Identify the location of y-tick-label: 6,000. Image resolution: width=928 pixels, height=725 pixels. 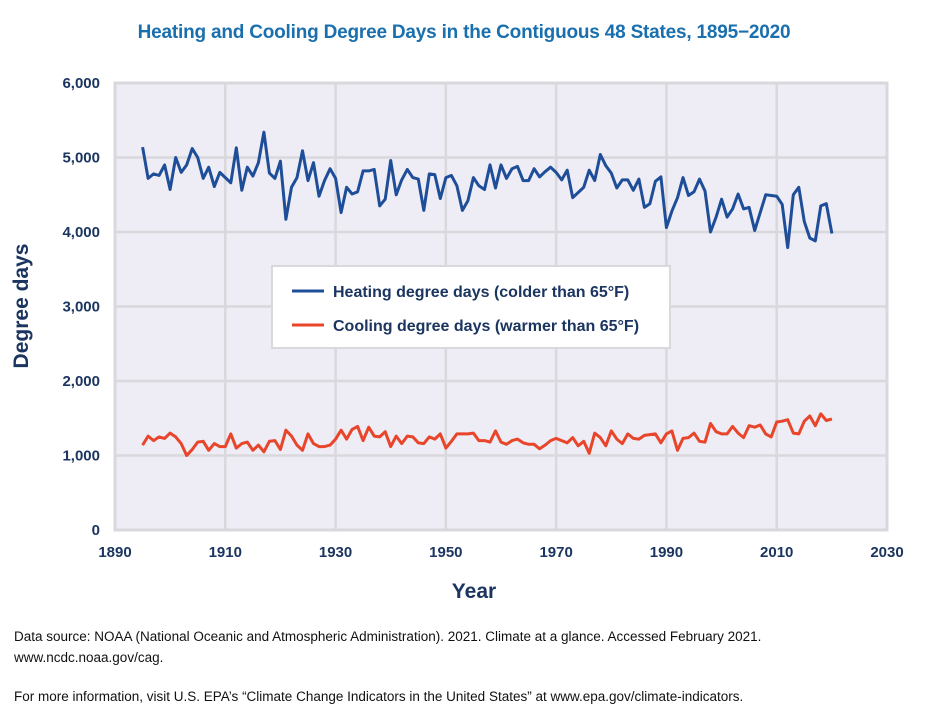
(81, 83).